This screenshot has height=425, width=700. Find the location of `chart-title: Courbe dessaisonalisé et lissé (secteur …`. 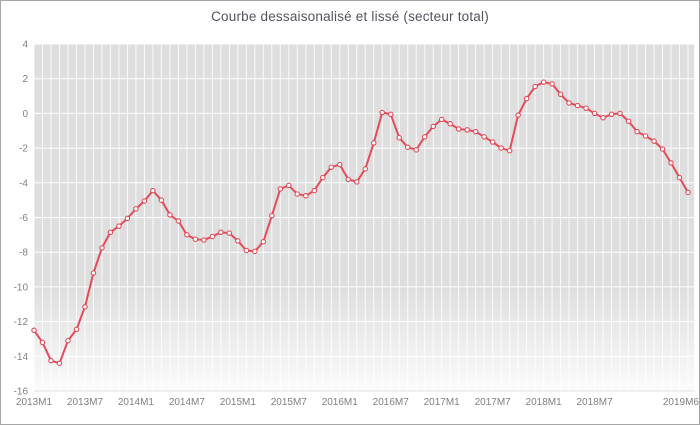

chart-title: Courbe dessaisonalisé et lissé (secteur … is located at coordinates (350, 16).